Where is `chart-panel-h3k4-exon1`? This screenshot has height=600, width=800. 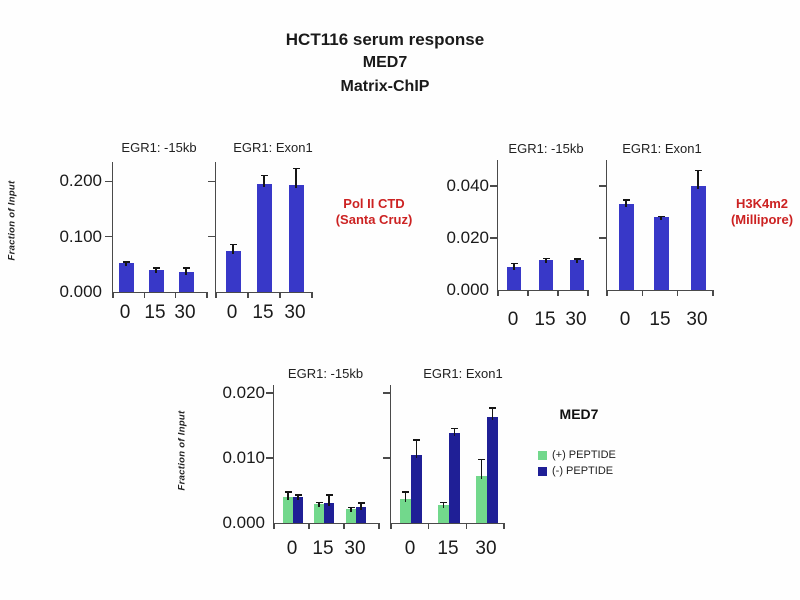 chart-panel-h3k4-exon1 is located at coordinates (656, 228).